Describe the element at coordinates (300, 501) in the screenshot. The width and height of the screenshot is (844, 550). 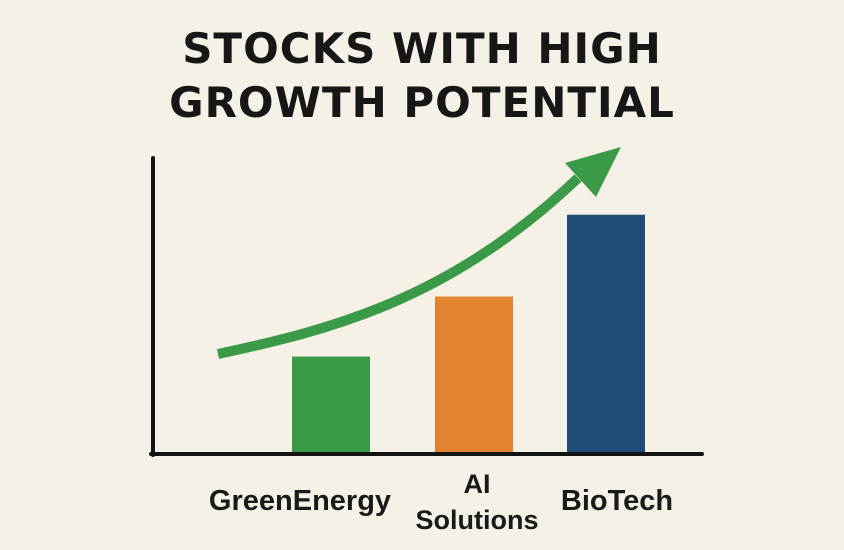
I see `x-tick-label-greenenergy: GreenEnergy` at that location.